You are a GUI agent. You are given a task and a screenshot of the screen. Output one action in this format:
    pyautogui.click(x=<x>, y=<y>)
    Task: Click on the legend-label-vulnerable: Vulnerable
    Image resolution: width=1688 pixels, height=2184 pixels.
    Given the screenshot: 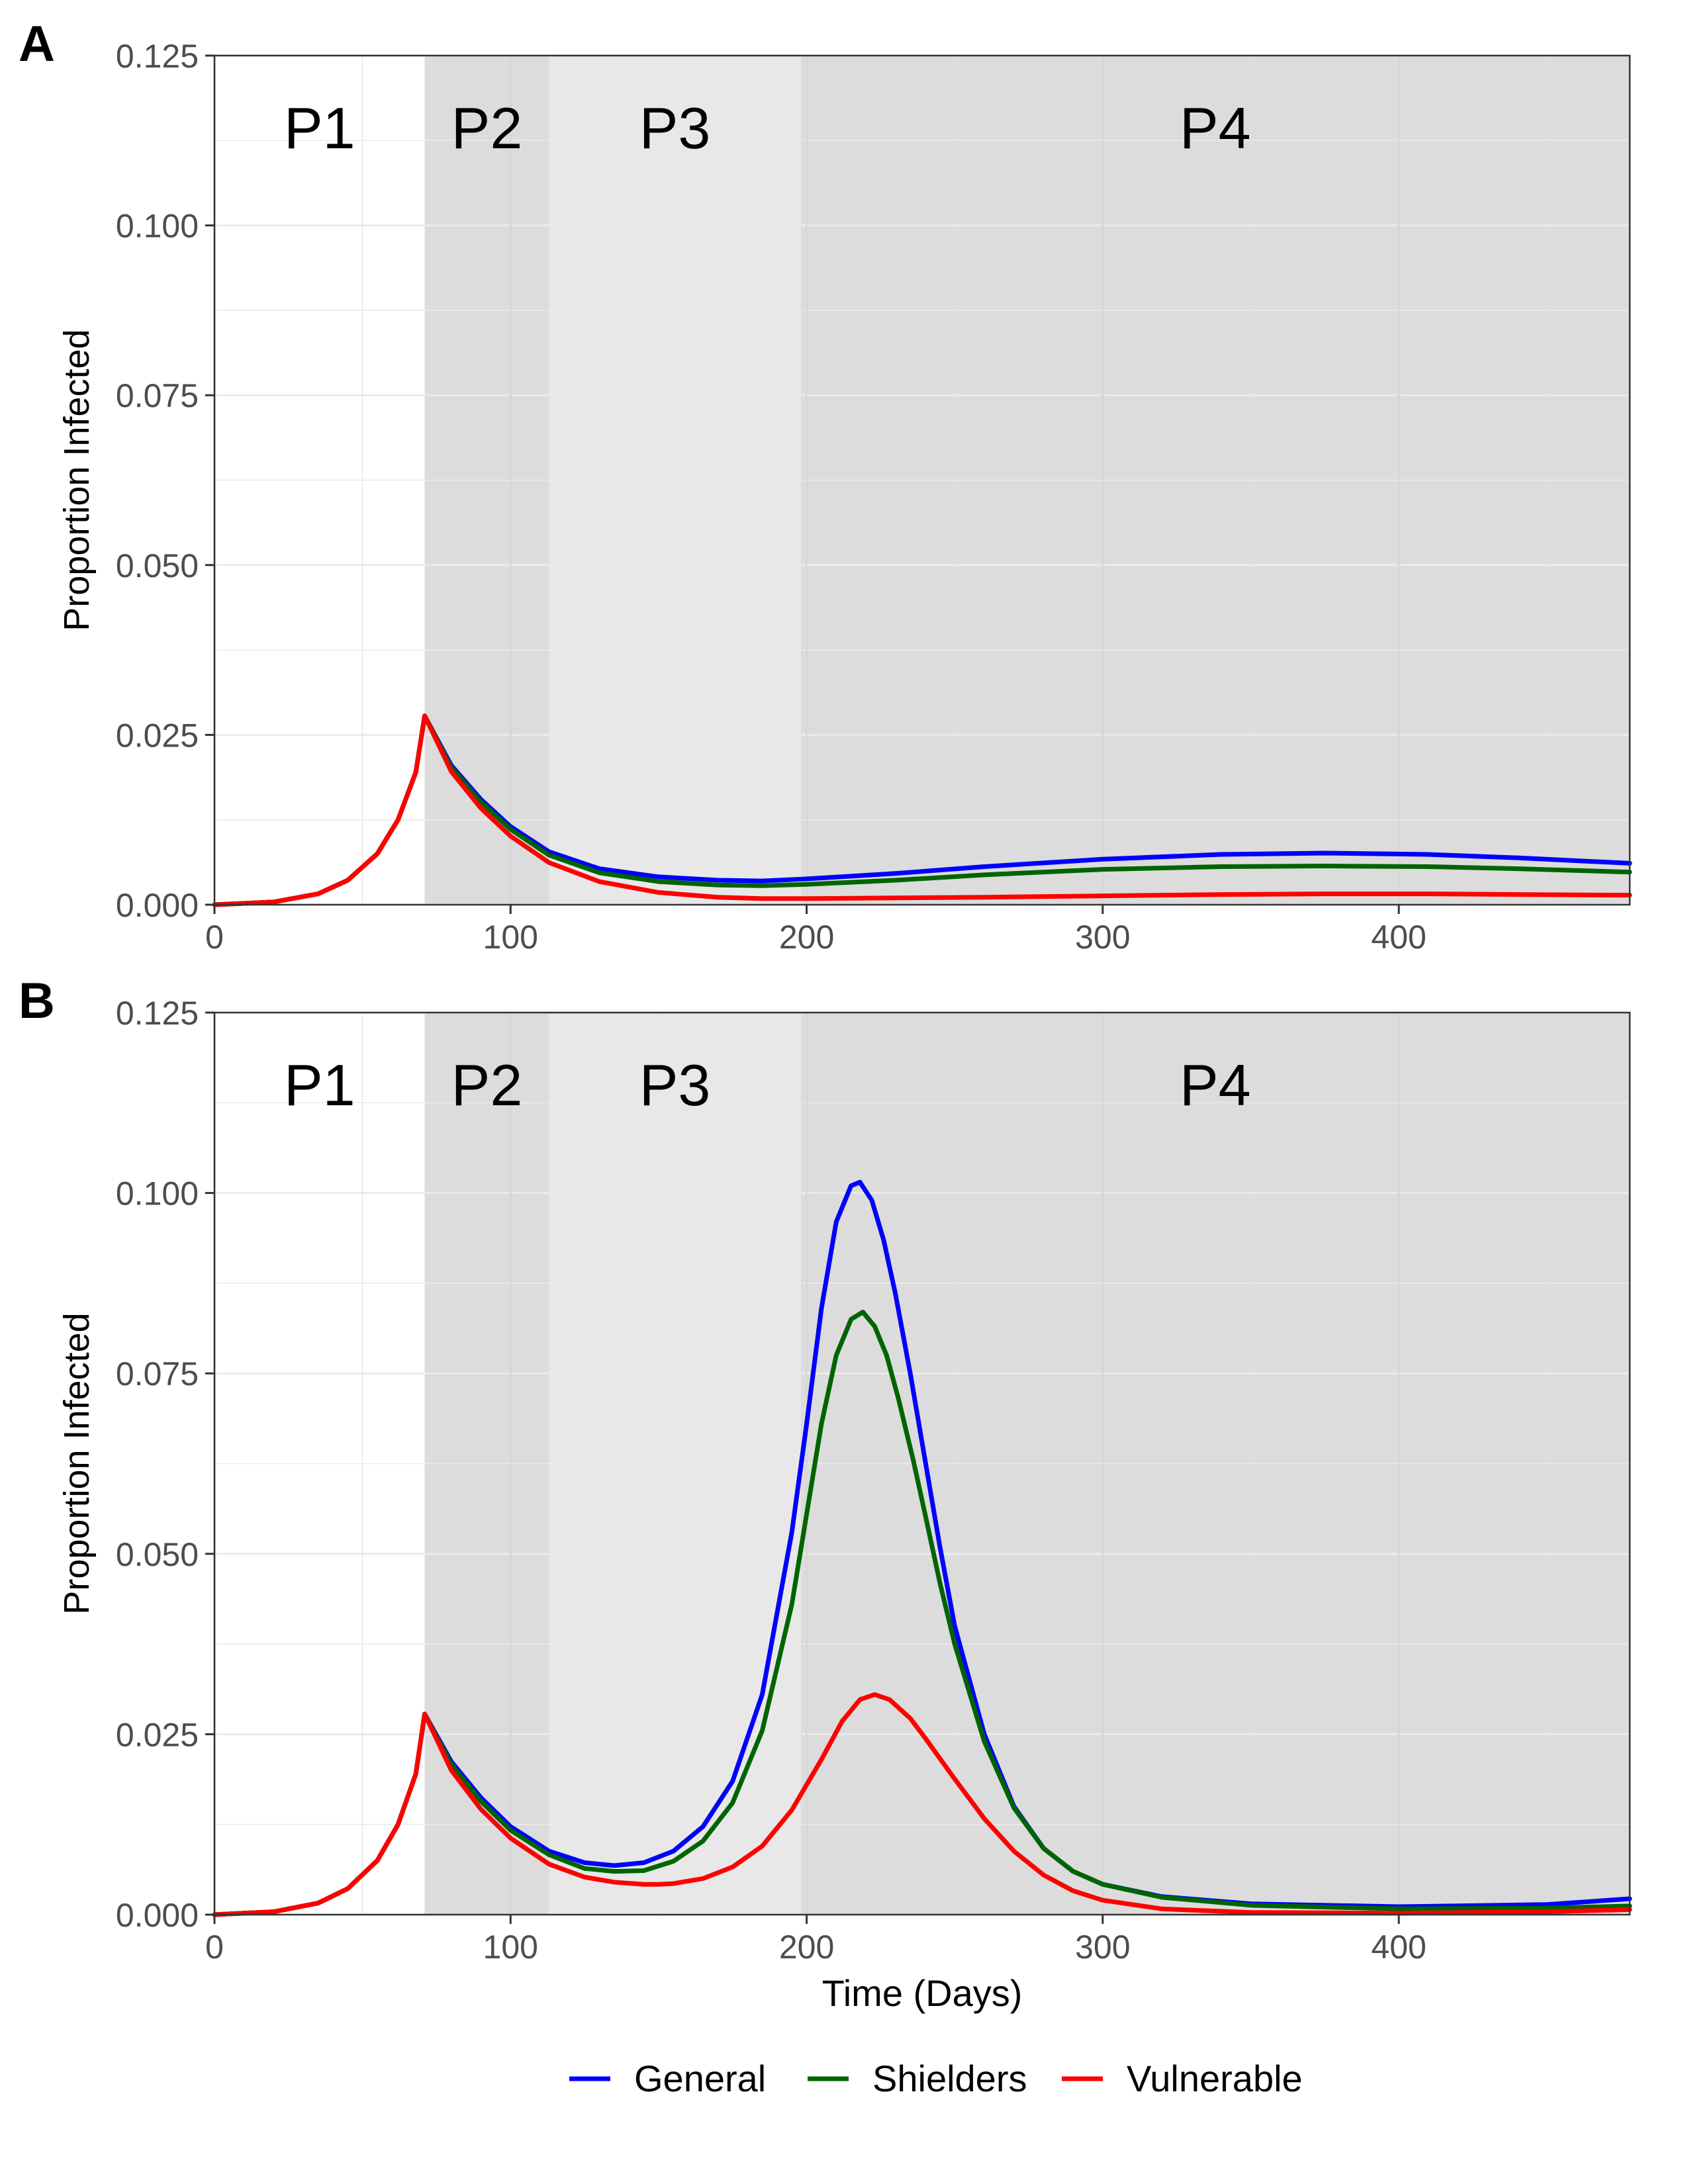 What is the action you would take?
    pyautogui.click(x=1215, y=2078)
    